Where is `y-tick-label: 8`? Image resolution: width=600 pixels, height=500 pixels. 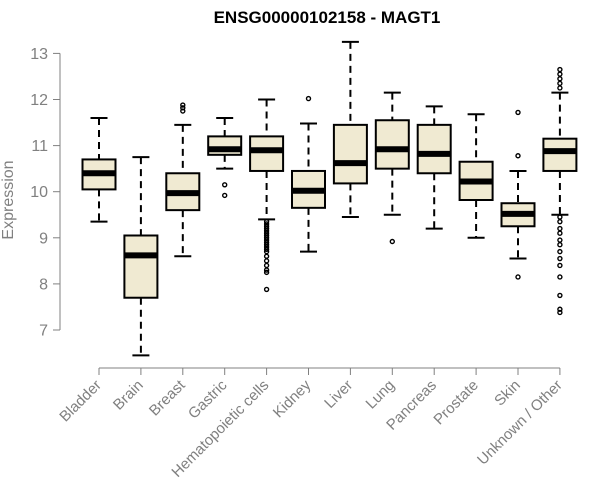
y-tick-label: 8 is located at coordinates (43, 284).